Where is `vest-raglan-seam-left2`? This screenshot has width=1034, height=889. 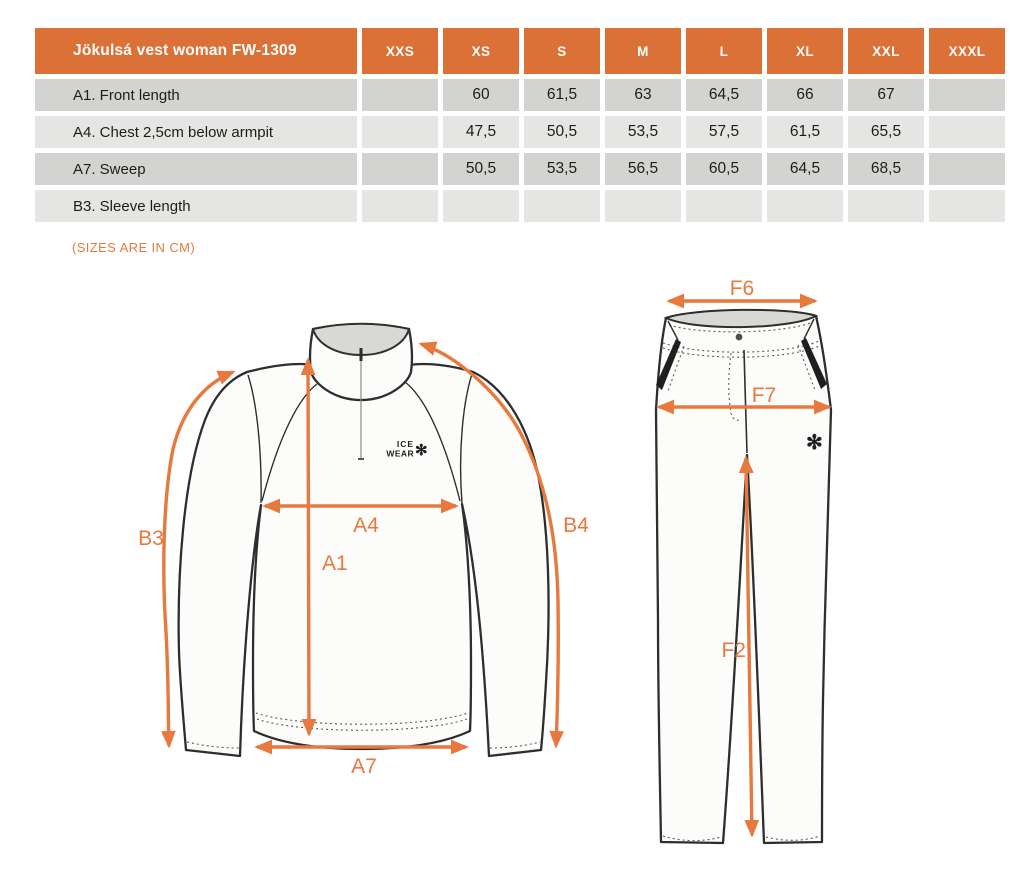 vest-raglan-seam-left2 is located at coordinates (254, 439).